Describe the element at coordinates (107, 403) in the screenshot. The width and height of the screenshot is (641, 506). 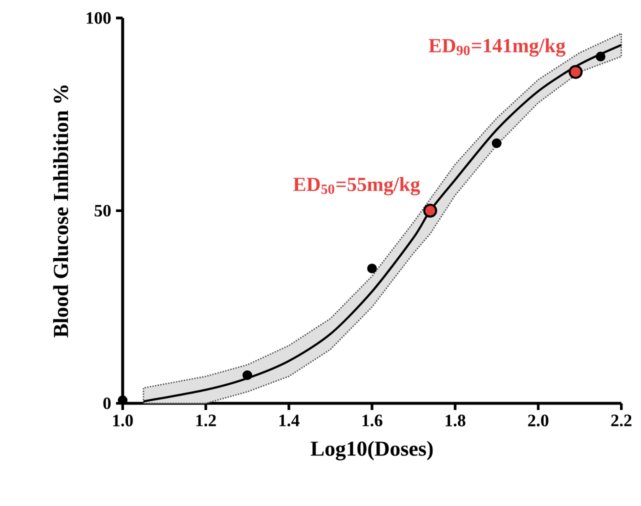
I see `y-tick-label: 0` at that location.